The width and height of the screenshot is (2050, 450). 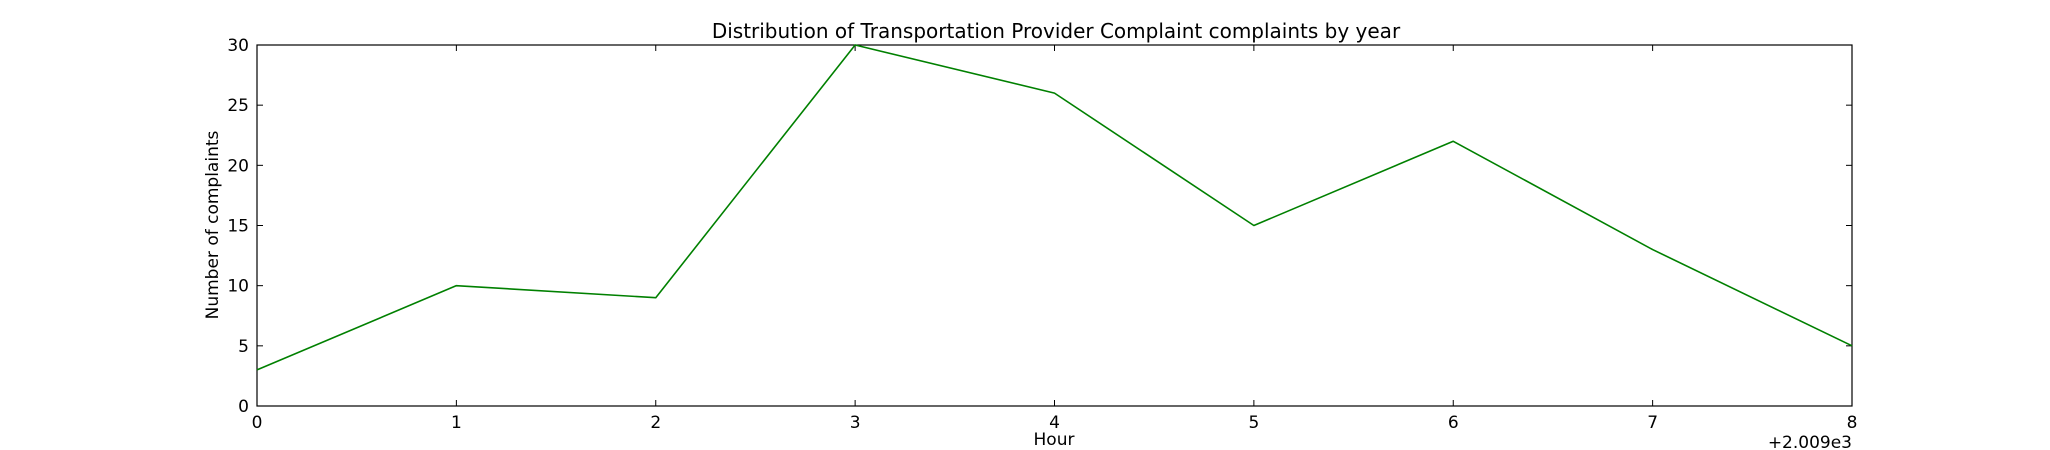 What do you see at coordinates (238, 227) in the screenshot?
I see `y-tick-label: 15` at bounding box center [238, 227].